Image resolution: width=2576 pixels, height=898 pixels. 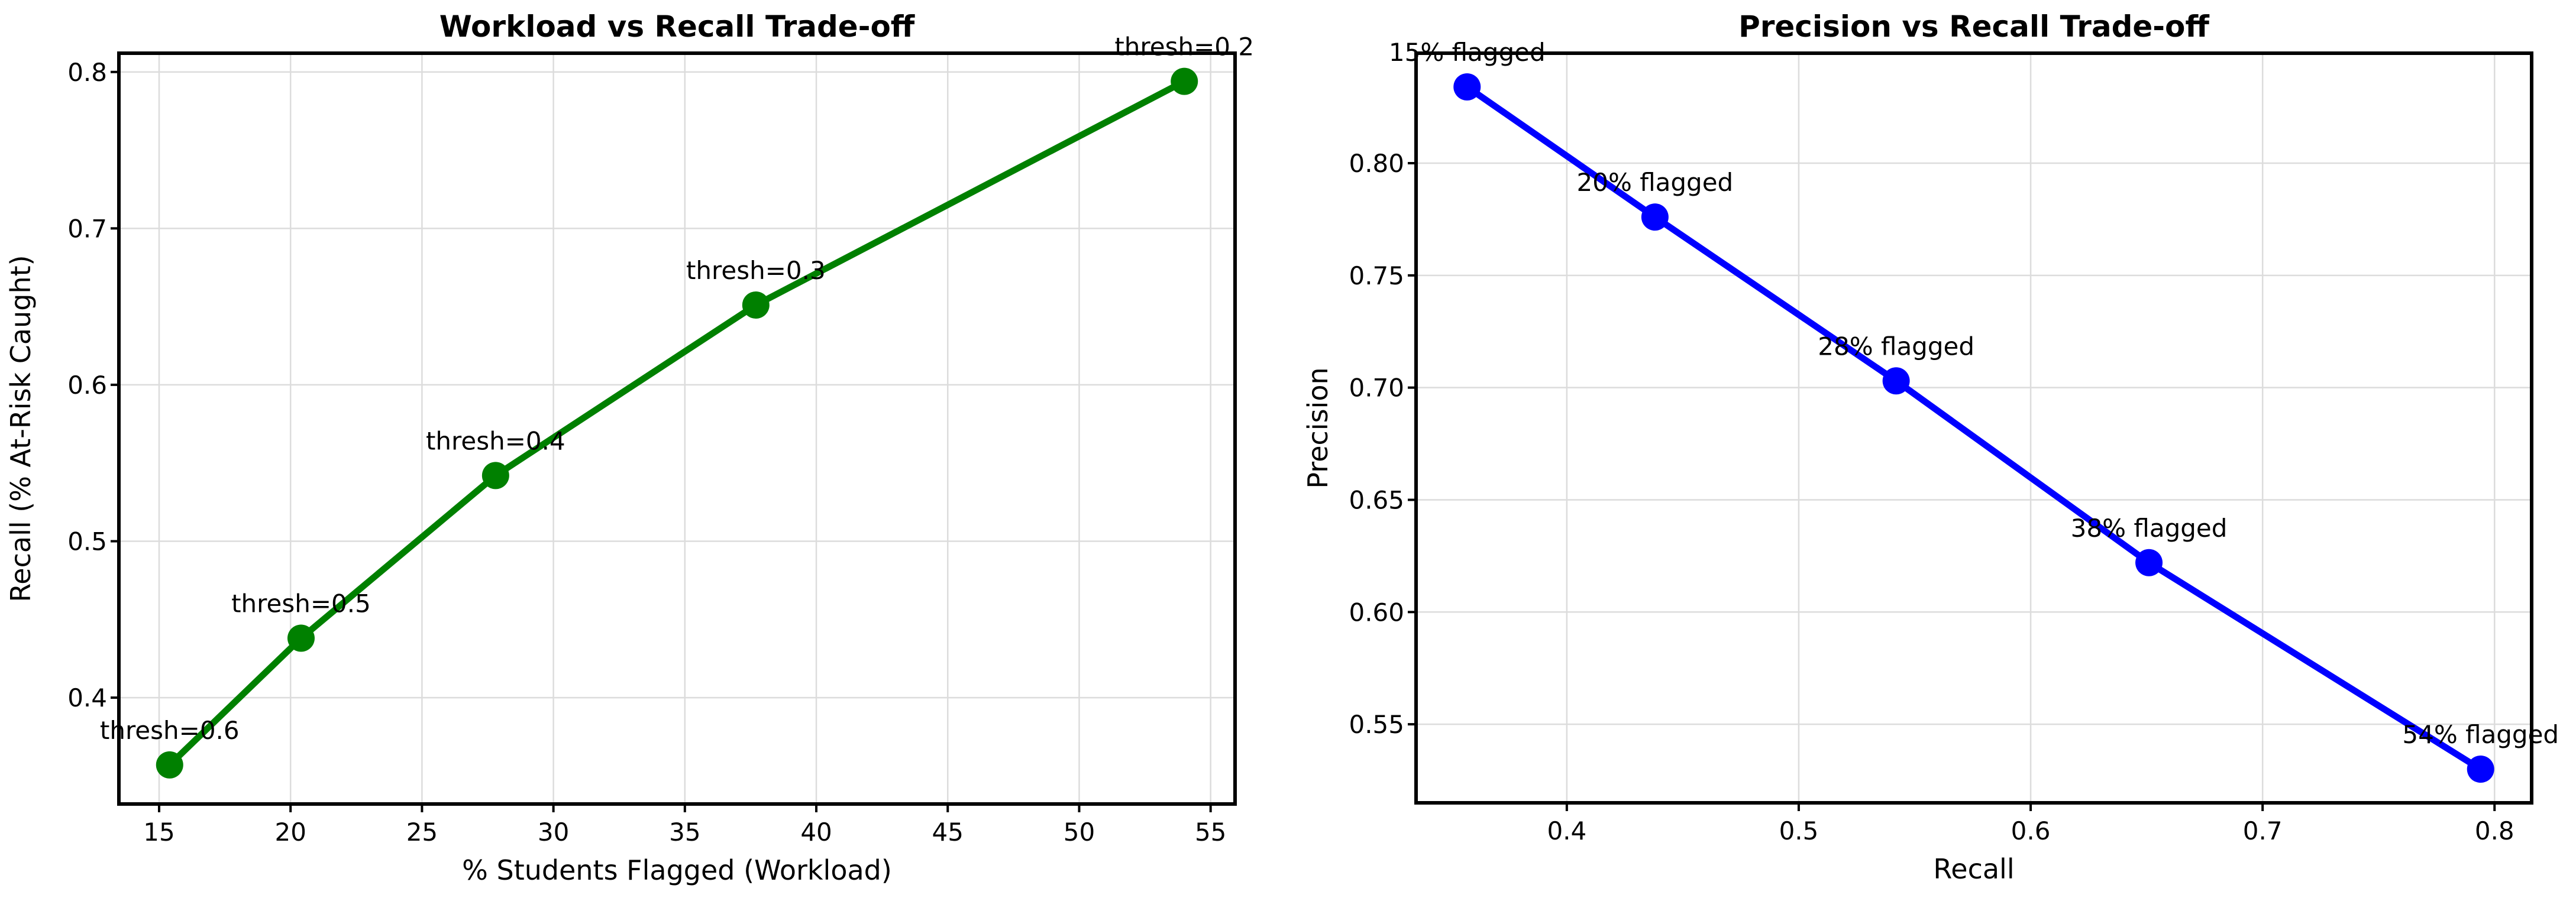 I want to click on y-tick-label: 0.55, so click(x=1376, y=724).